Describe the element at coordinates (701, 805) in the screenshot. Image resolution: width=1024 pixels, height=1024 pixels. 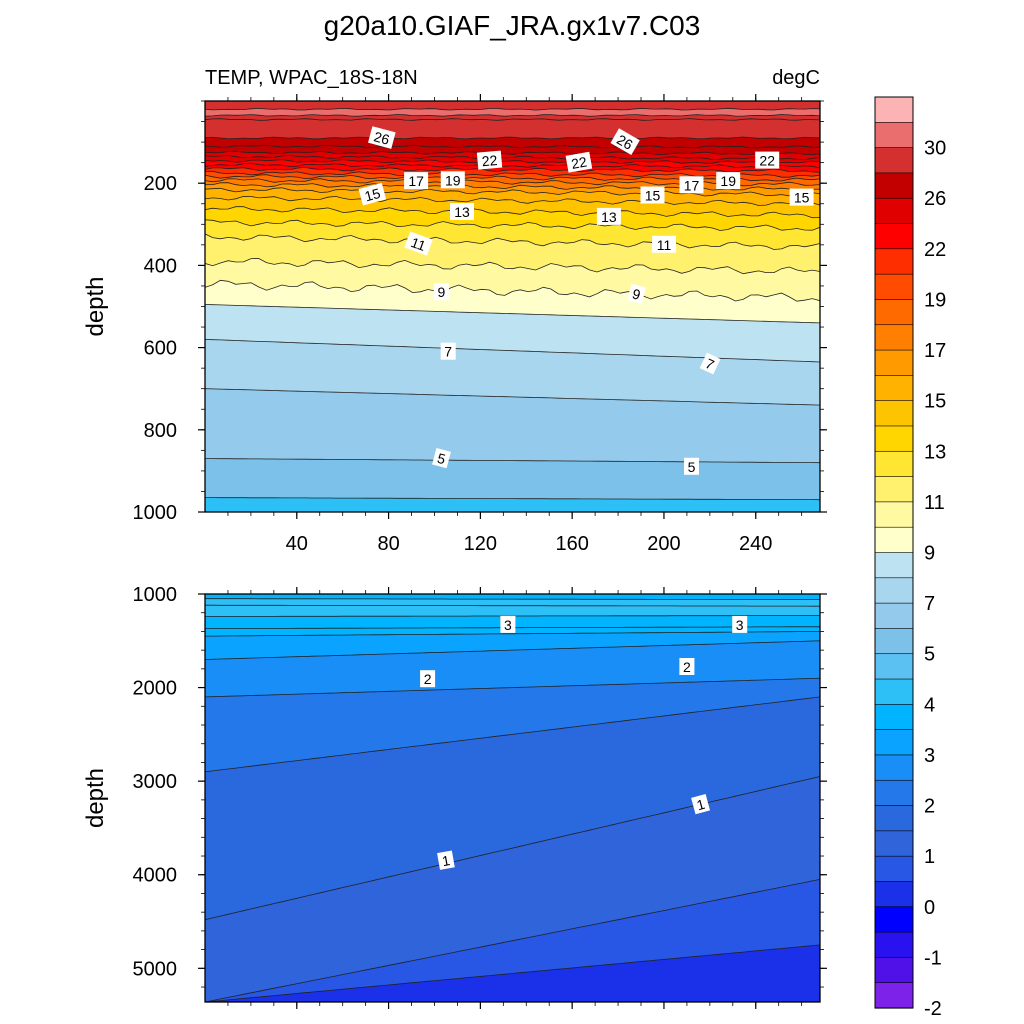
I see `contour-label-text: 1` at that location.